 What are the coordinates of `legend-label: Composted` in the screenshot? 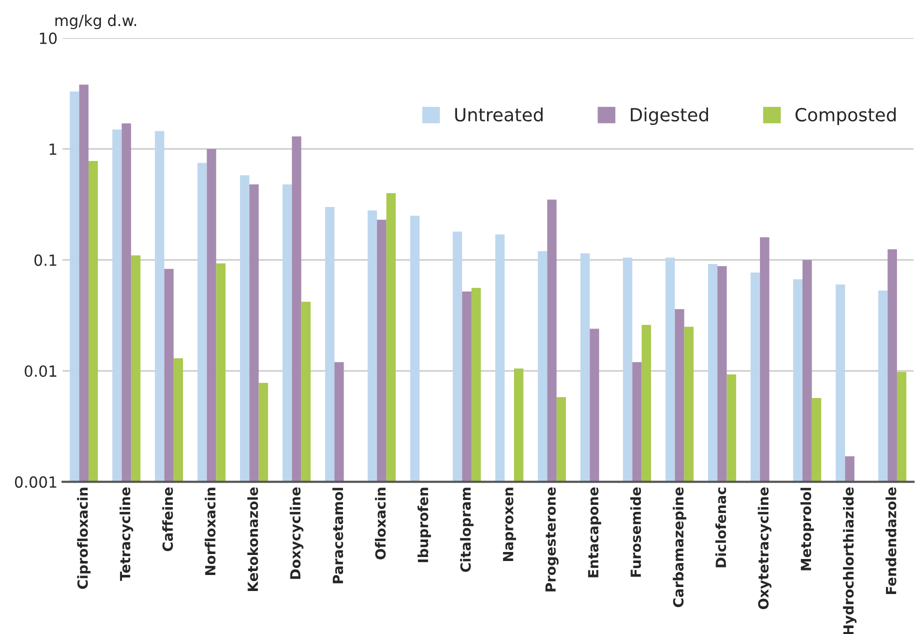 It's located at (846, 117).